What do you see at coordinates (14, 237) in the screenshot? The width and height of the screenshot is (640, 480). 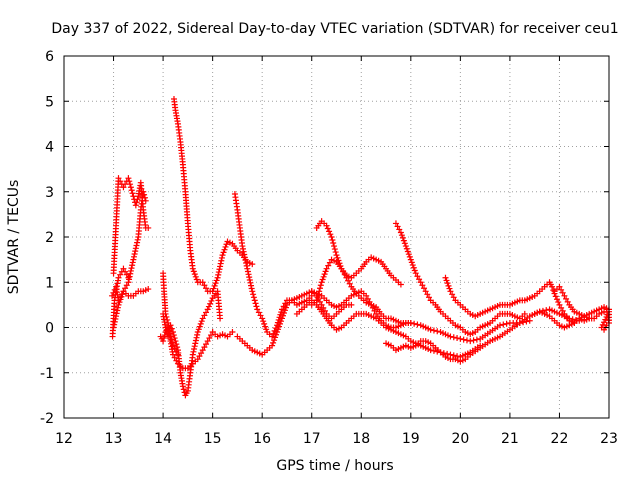 I see `y-axis-label: SDTVAR / TECUs` at bounding box center [14, 237].